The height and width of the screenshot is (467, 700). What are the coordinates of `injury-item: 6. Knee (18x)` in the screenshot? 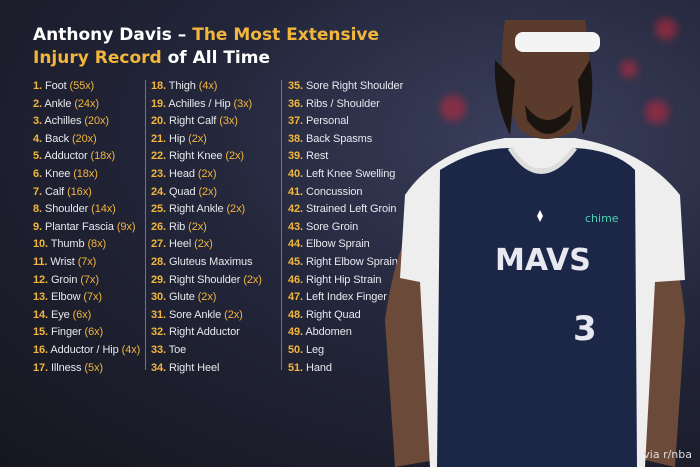 It's located at (86, 175).